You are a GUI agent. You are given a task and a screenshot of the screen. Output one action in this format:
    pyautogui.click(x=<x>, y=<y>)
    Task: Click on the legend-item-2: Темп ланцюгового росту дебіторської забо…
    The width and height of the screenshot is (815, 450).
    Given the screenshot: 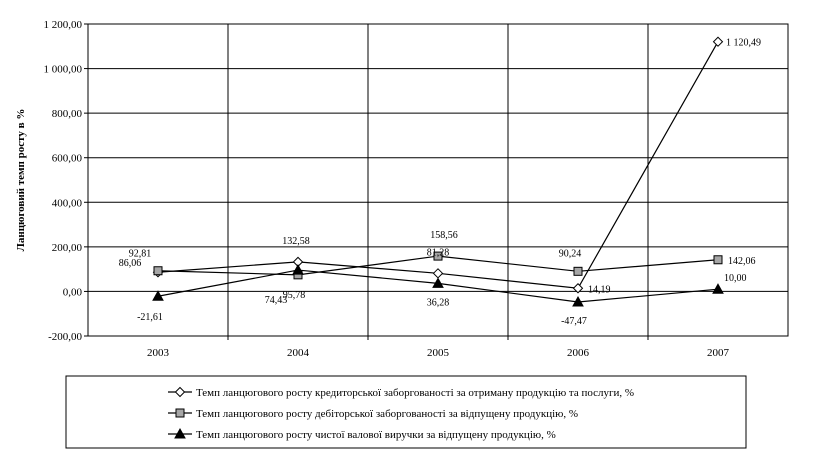 What is the action you would take?
    pyautogui.click(x=373, y=414)
    